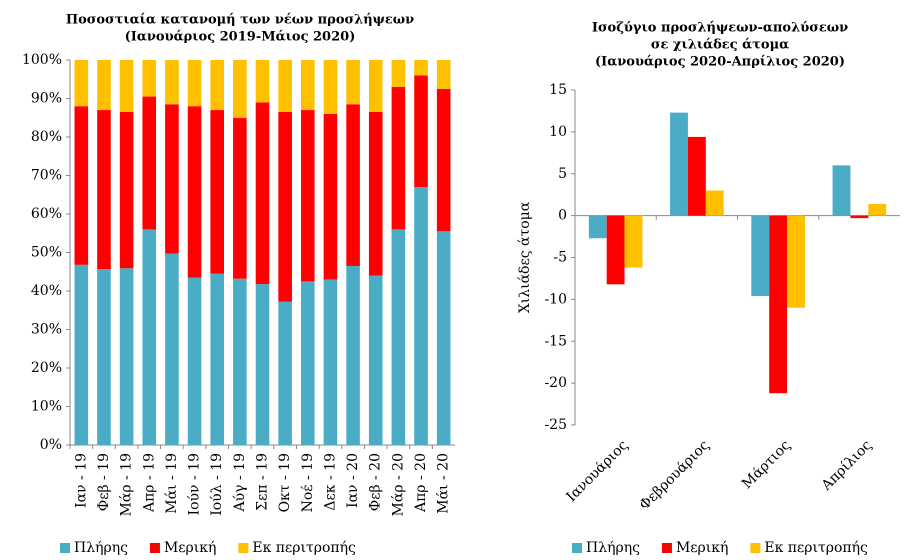 This screenshot has width=918, height=560. I want to click on x-tick-label: Μάι - 19, so click(172, 483).